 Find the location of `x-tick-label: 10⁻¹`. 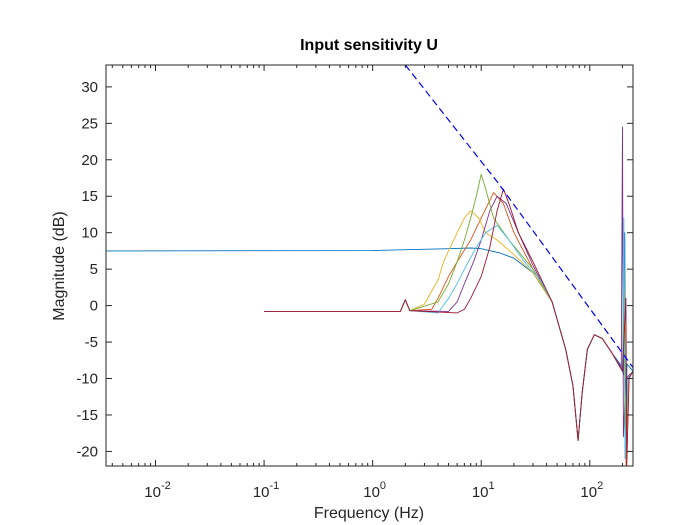

x-tick-label: 10⁻¹ is located at coordinates (266, 490).